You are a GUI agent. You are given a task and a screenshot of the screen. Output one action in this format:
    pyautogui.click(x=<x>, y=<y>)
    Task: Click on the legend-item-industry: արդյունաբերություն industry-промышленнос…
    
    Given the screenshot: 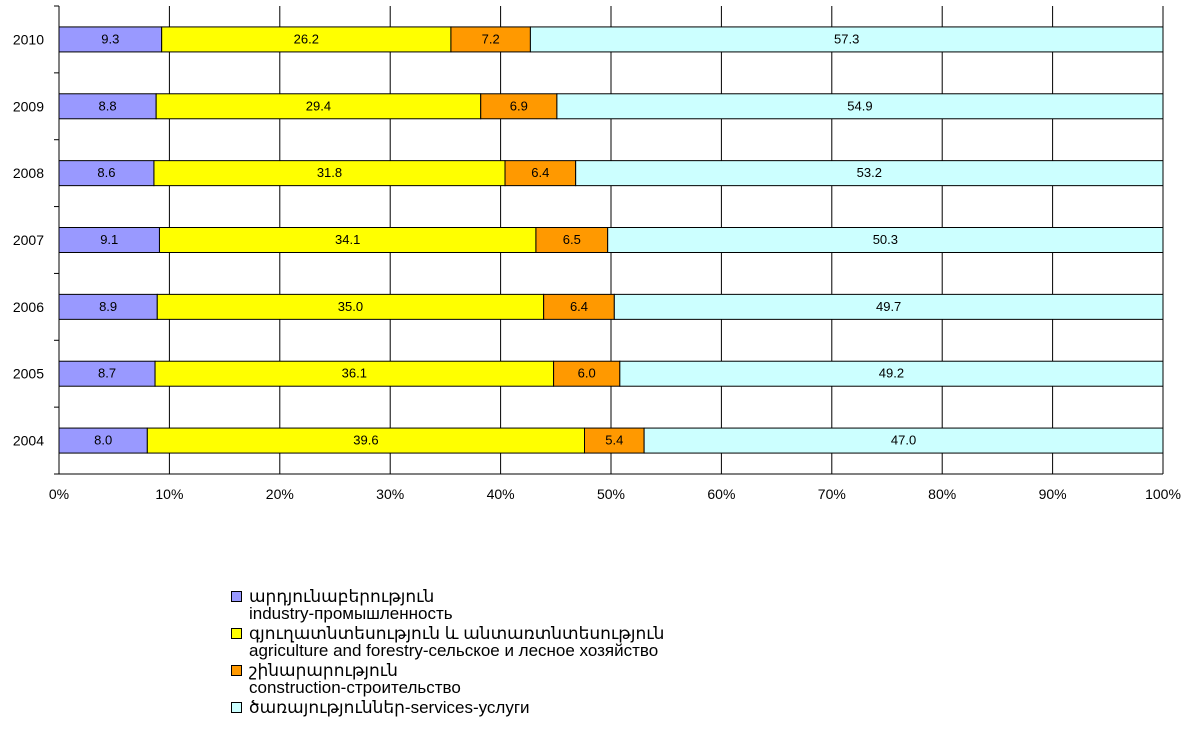 What is the action you would take?
    pyautogui.click(x=579, y=605)
    